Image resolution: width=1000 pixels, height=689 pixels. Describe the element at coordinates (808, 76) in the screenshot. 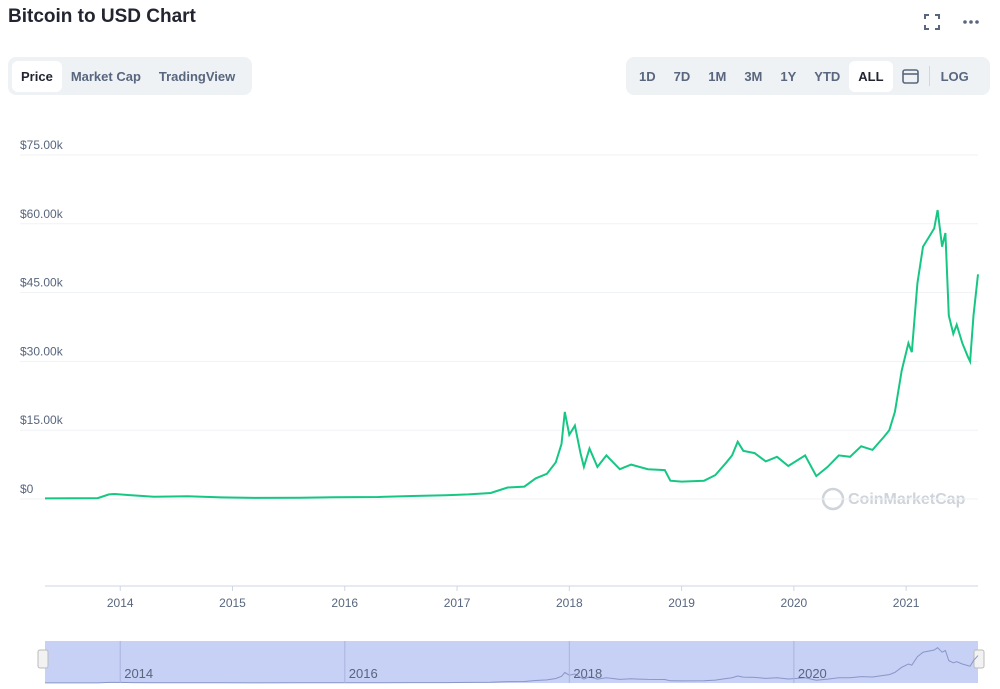

I see `range-group: 1D 7D 1M 3M 1Y YTD ALL LOG` at that location.